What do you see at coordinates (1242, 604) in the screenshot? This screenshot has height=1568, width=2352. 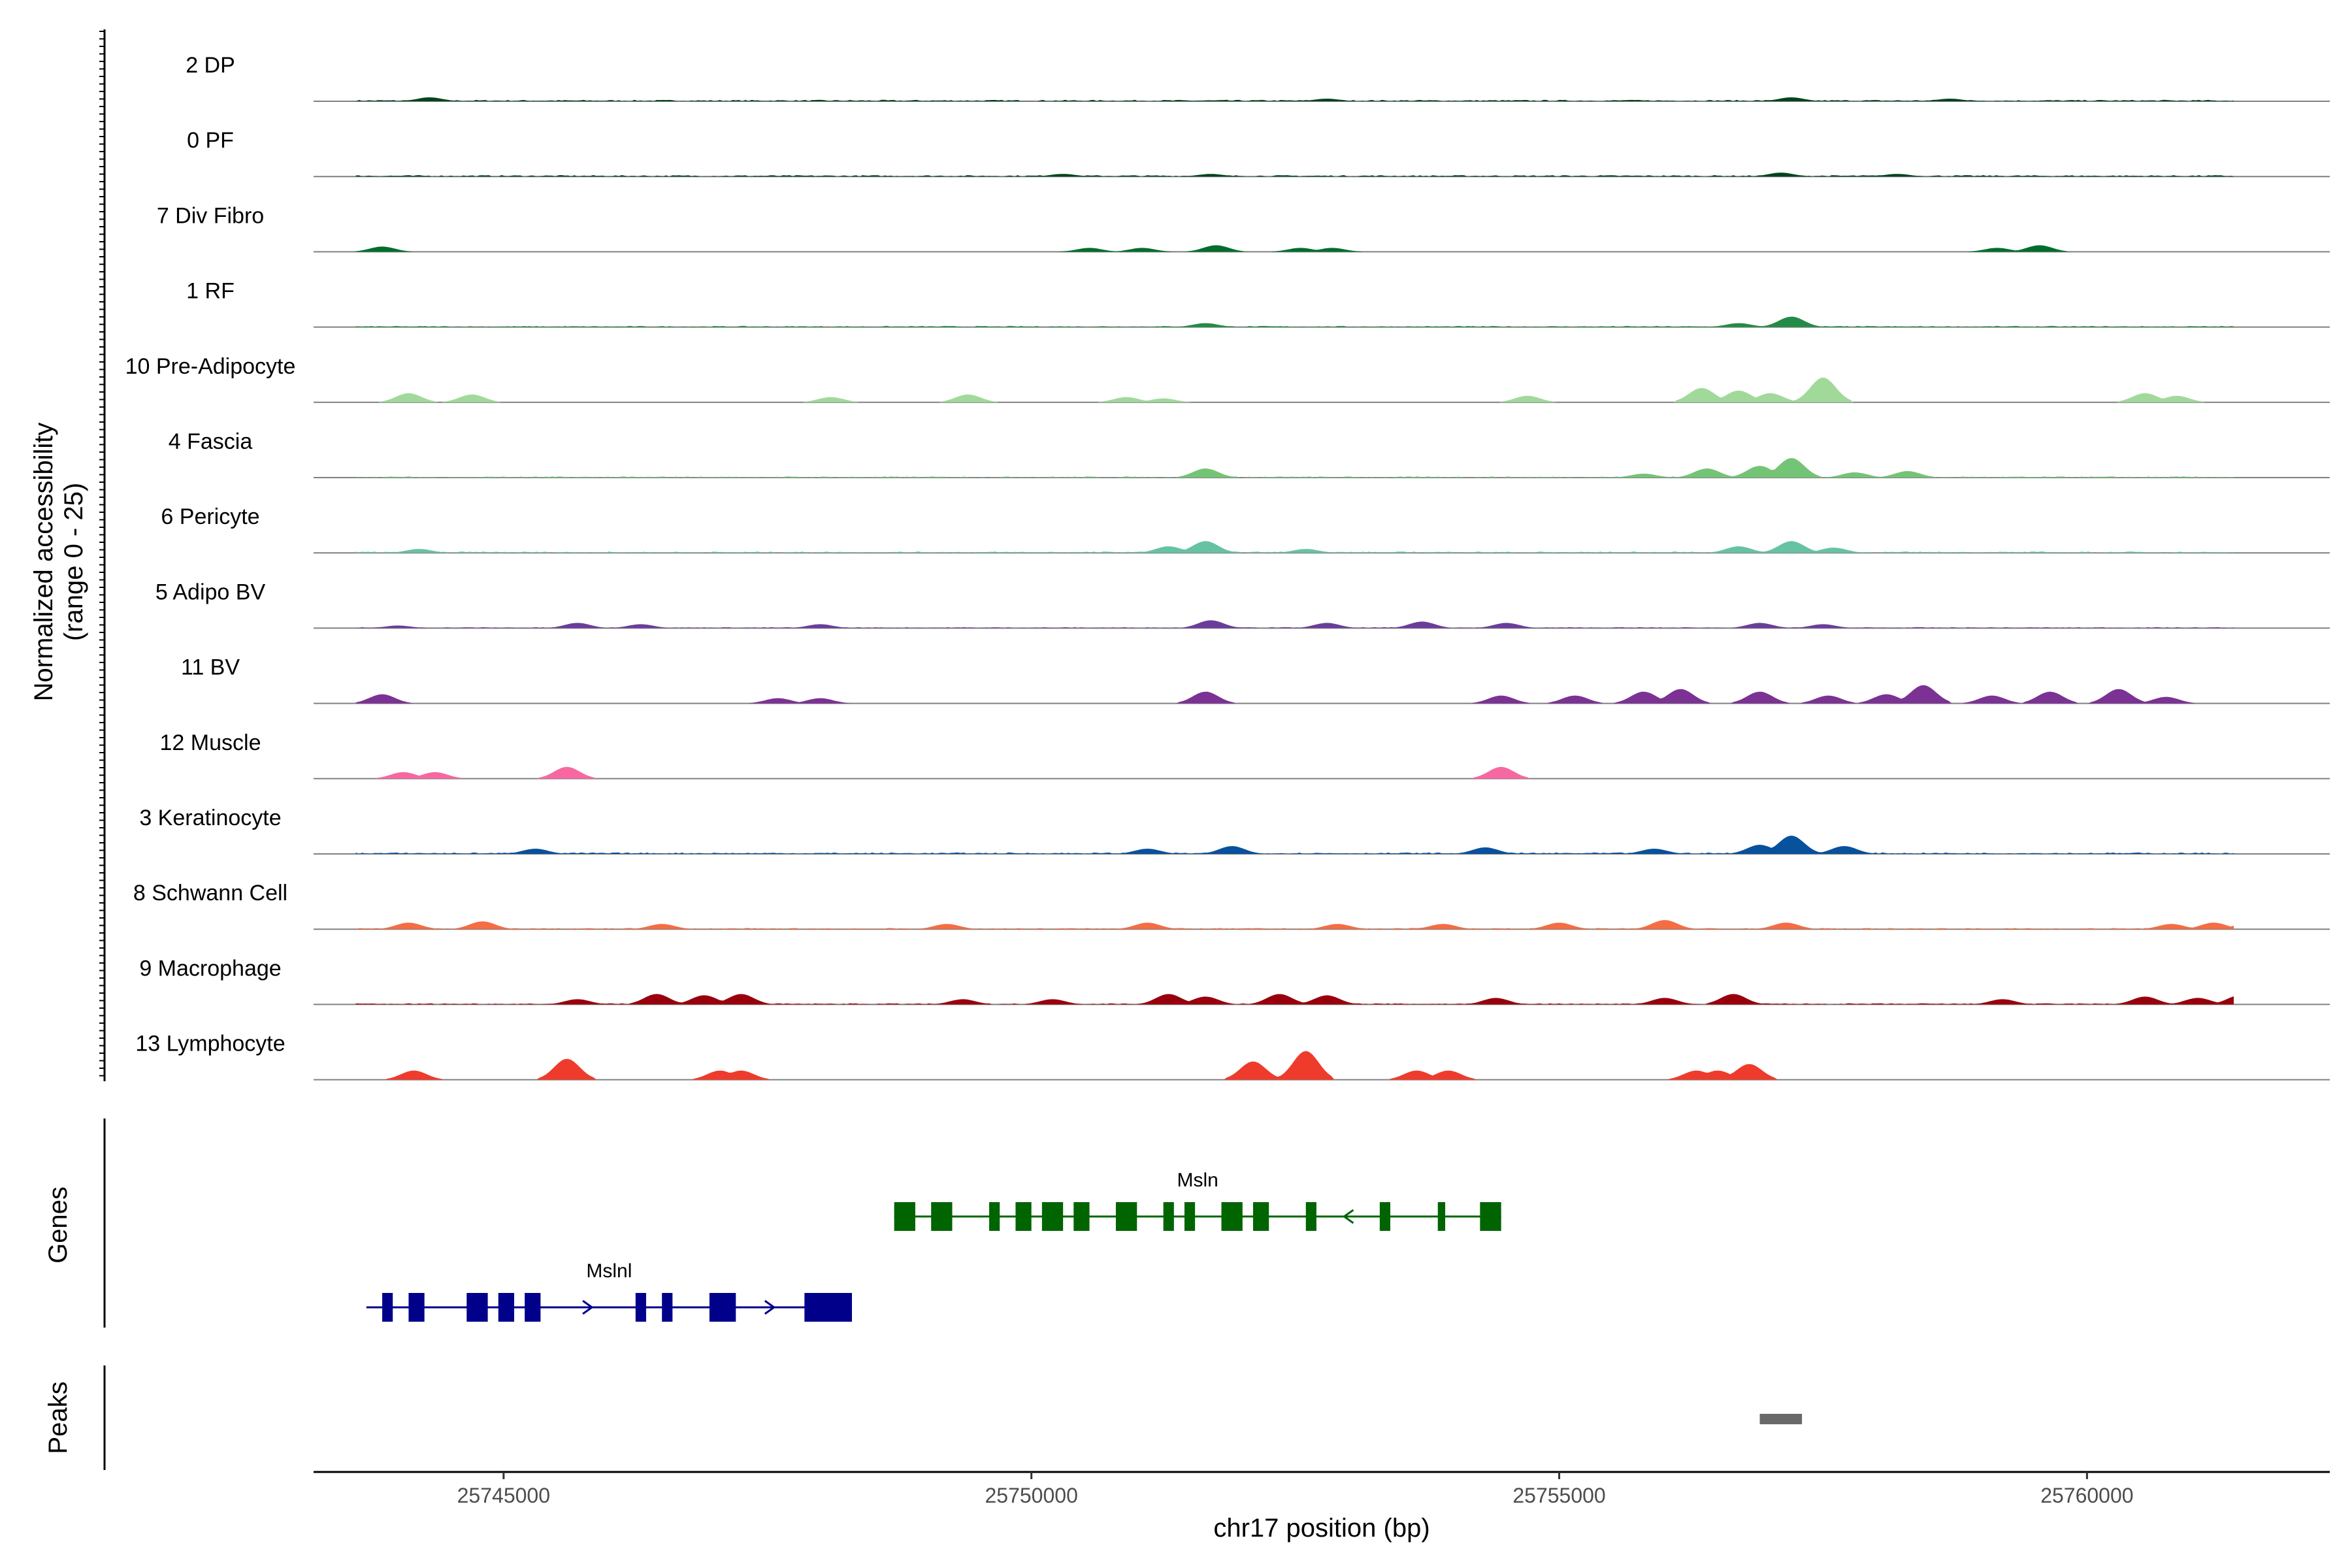 I see `track-5-adipo-bv: 5 Adipo BV` at bounding box center [1242, 604].